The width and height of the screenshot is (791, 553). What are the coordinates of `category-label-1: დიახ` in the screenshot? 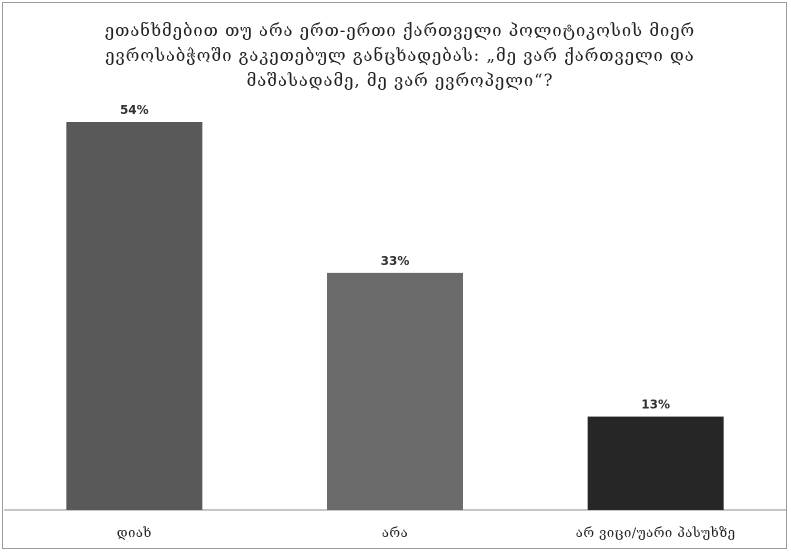 It's located at (134, 533).